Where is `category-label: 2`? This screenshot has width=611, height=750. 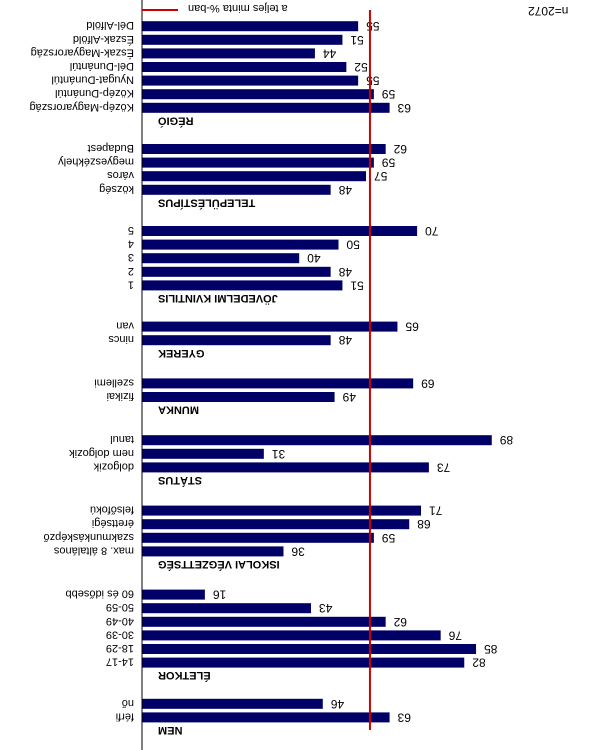
category-label: 2 is located at coordinates (131, 271).